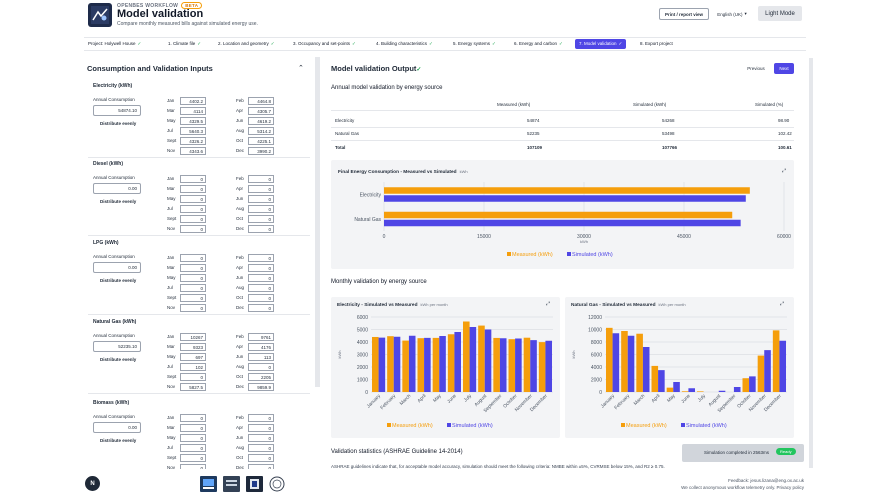 This screenshot has width=889, height=500. I want to click on month-input: 4225.1, so click(261, 141).